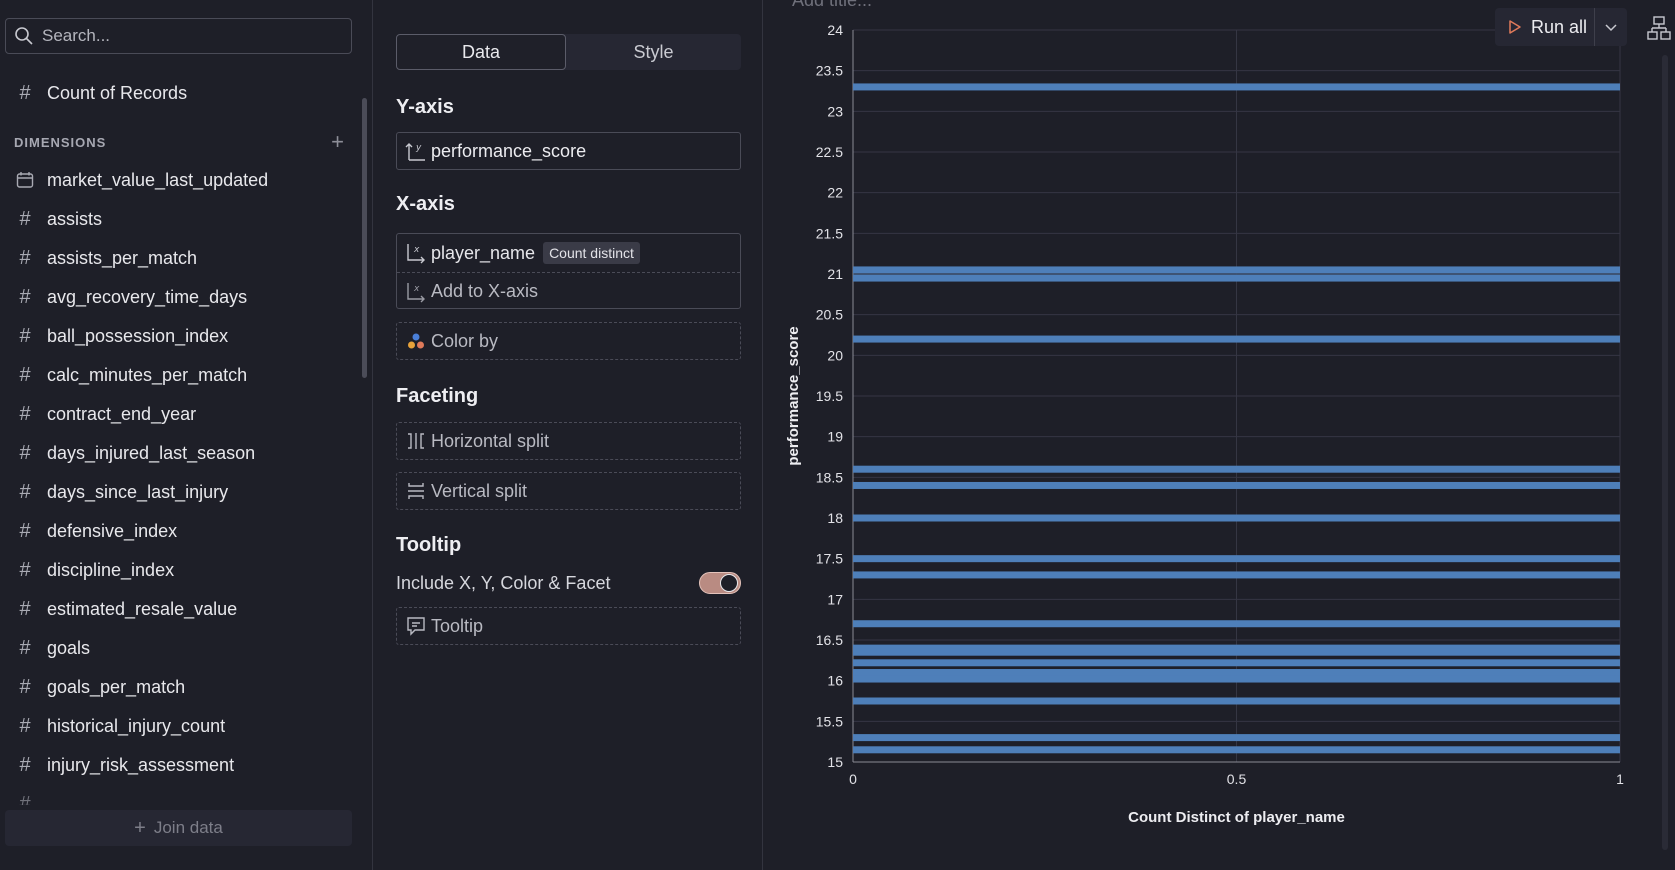  I want to click on horizontal-split-well: Horizontal split, so click(568, 441).